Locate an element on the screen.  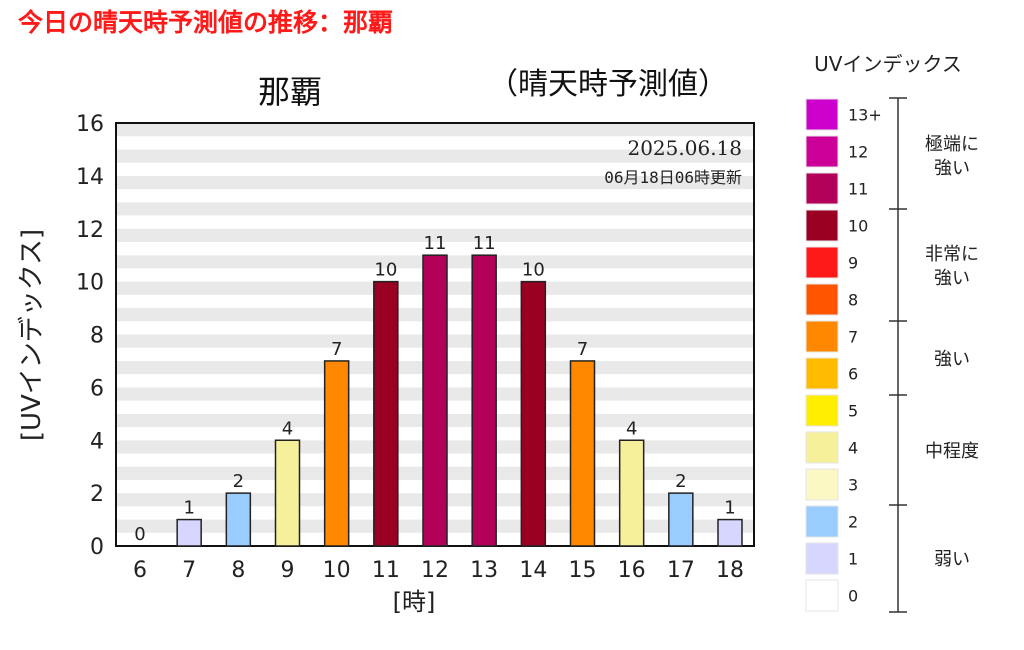
legend-category-label: 弱い is located at coordinates (952, 559).